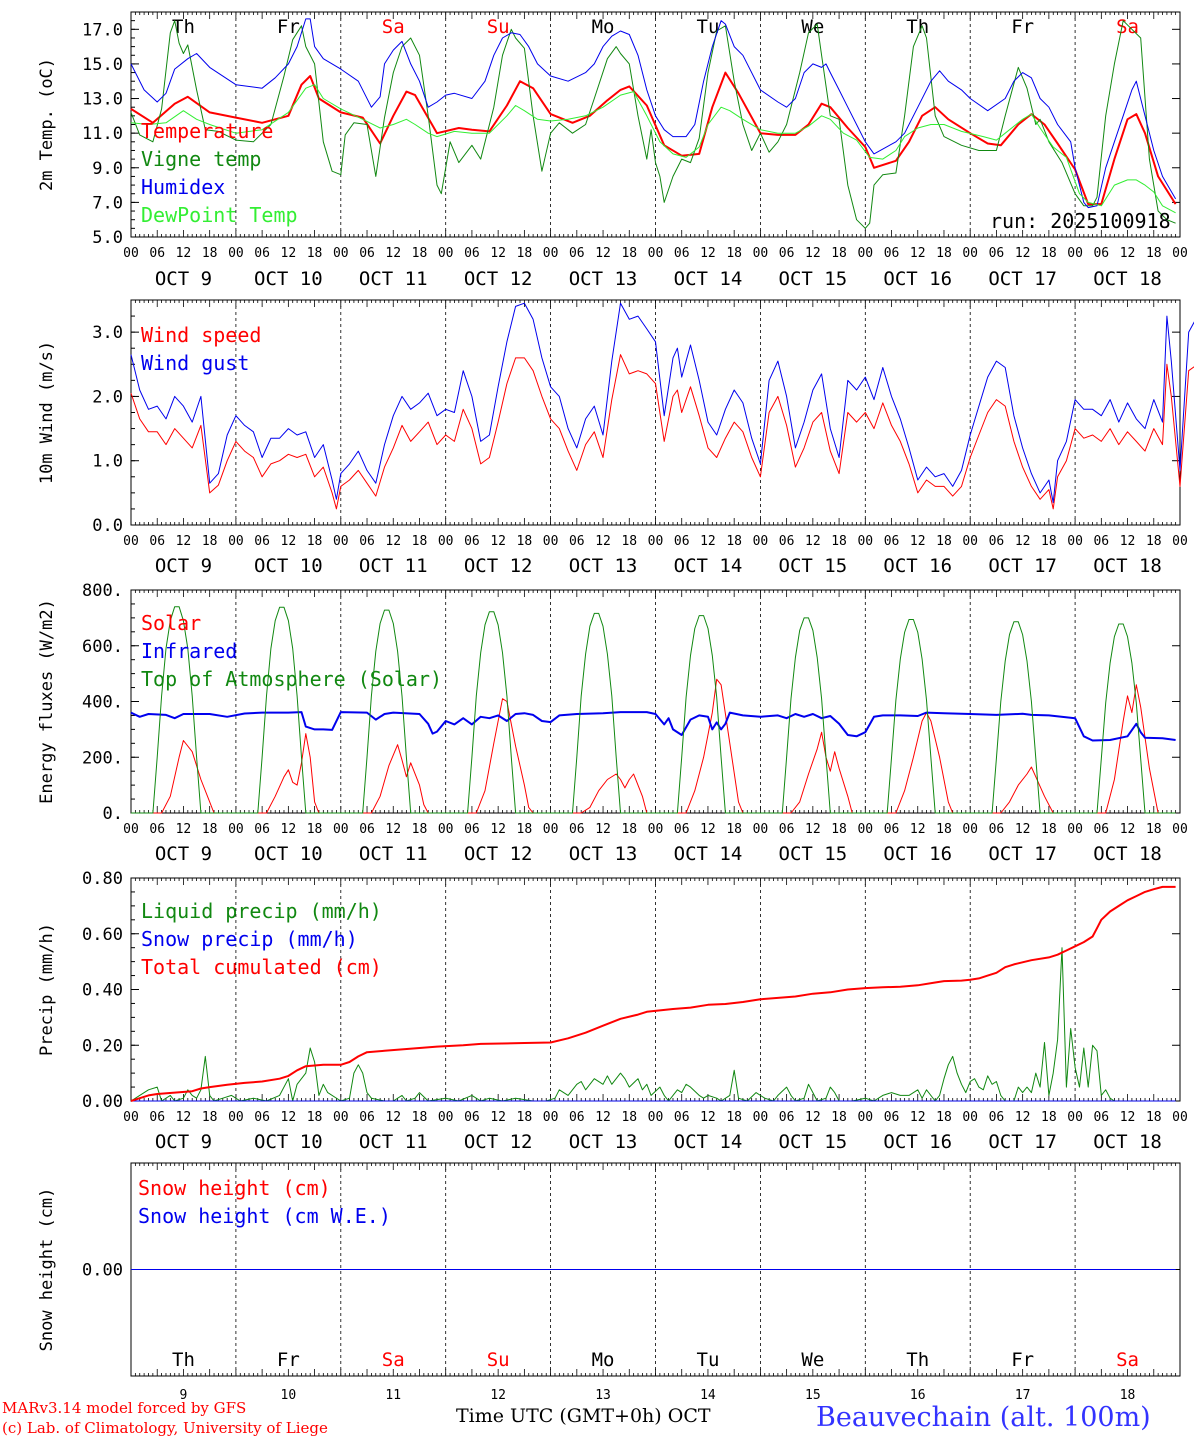 This screenshot has height=1440, width=1194. What do you see at coordinates (219, 215) in the screenshot?
I see `legend-entry: DewPoint Temp` at bounding box center [219, 215].